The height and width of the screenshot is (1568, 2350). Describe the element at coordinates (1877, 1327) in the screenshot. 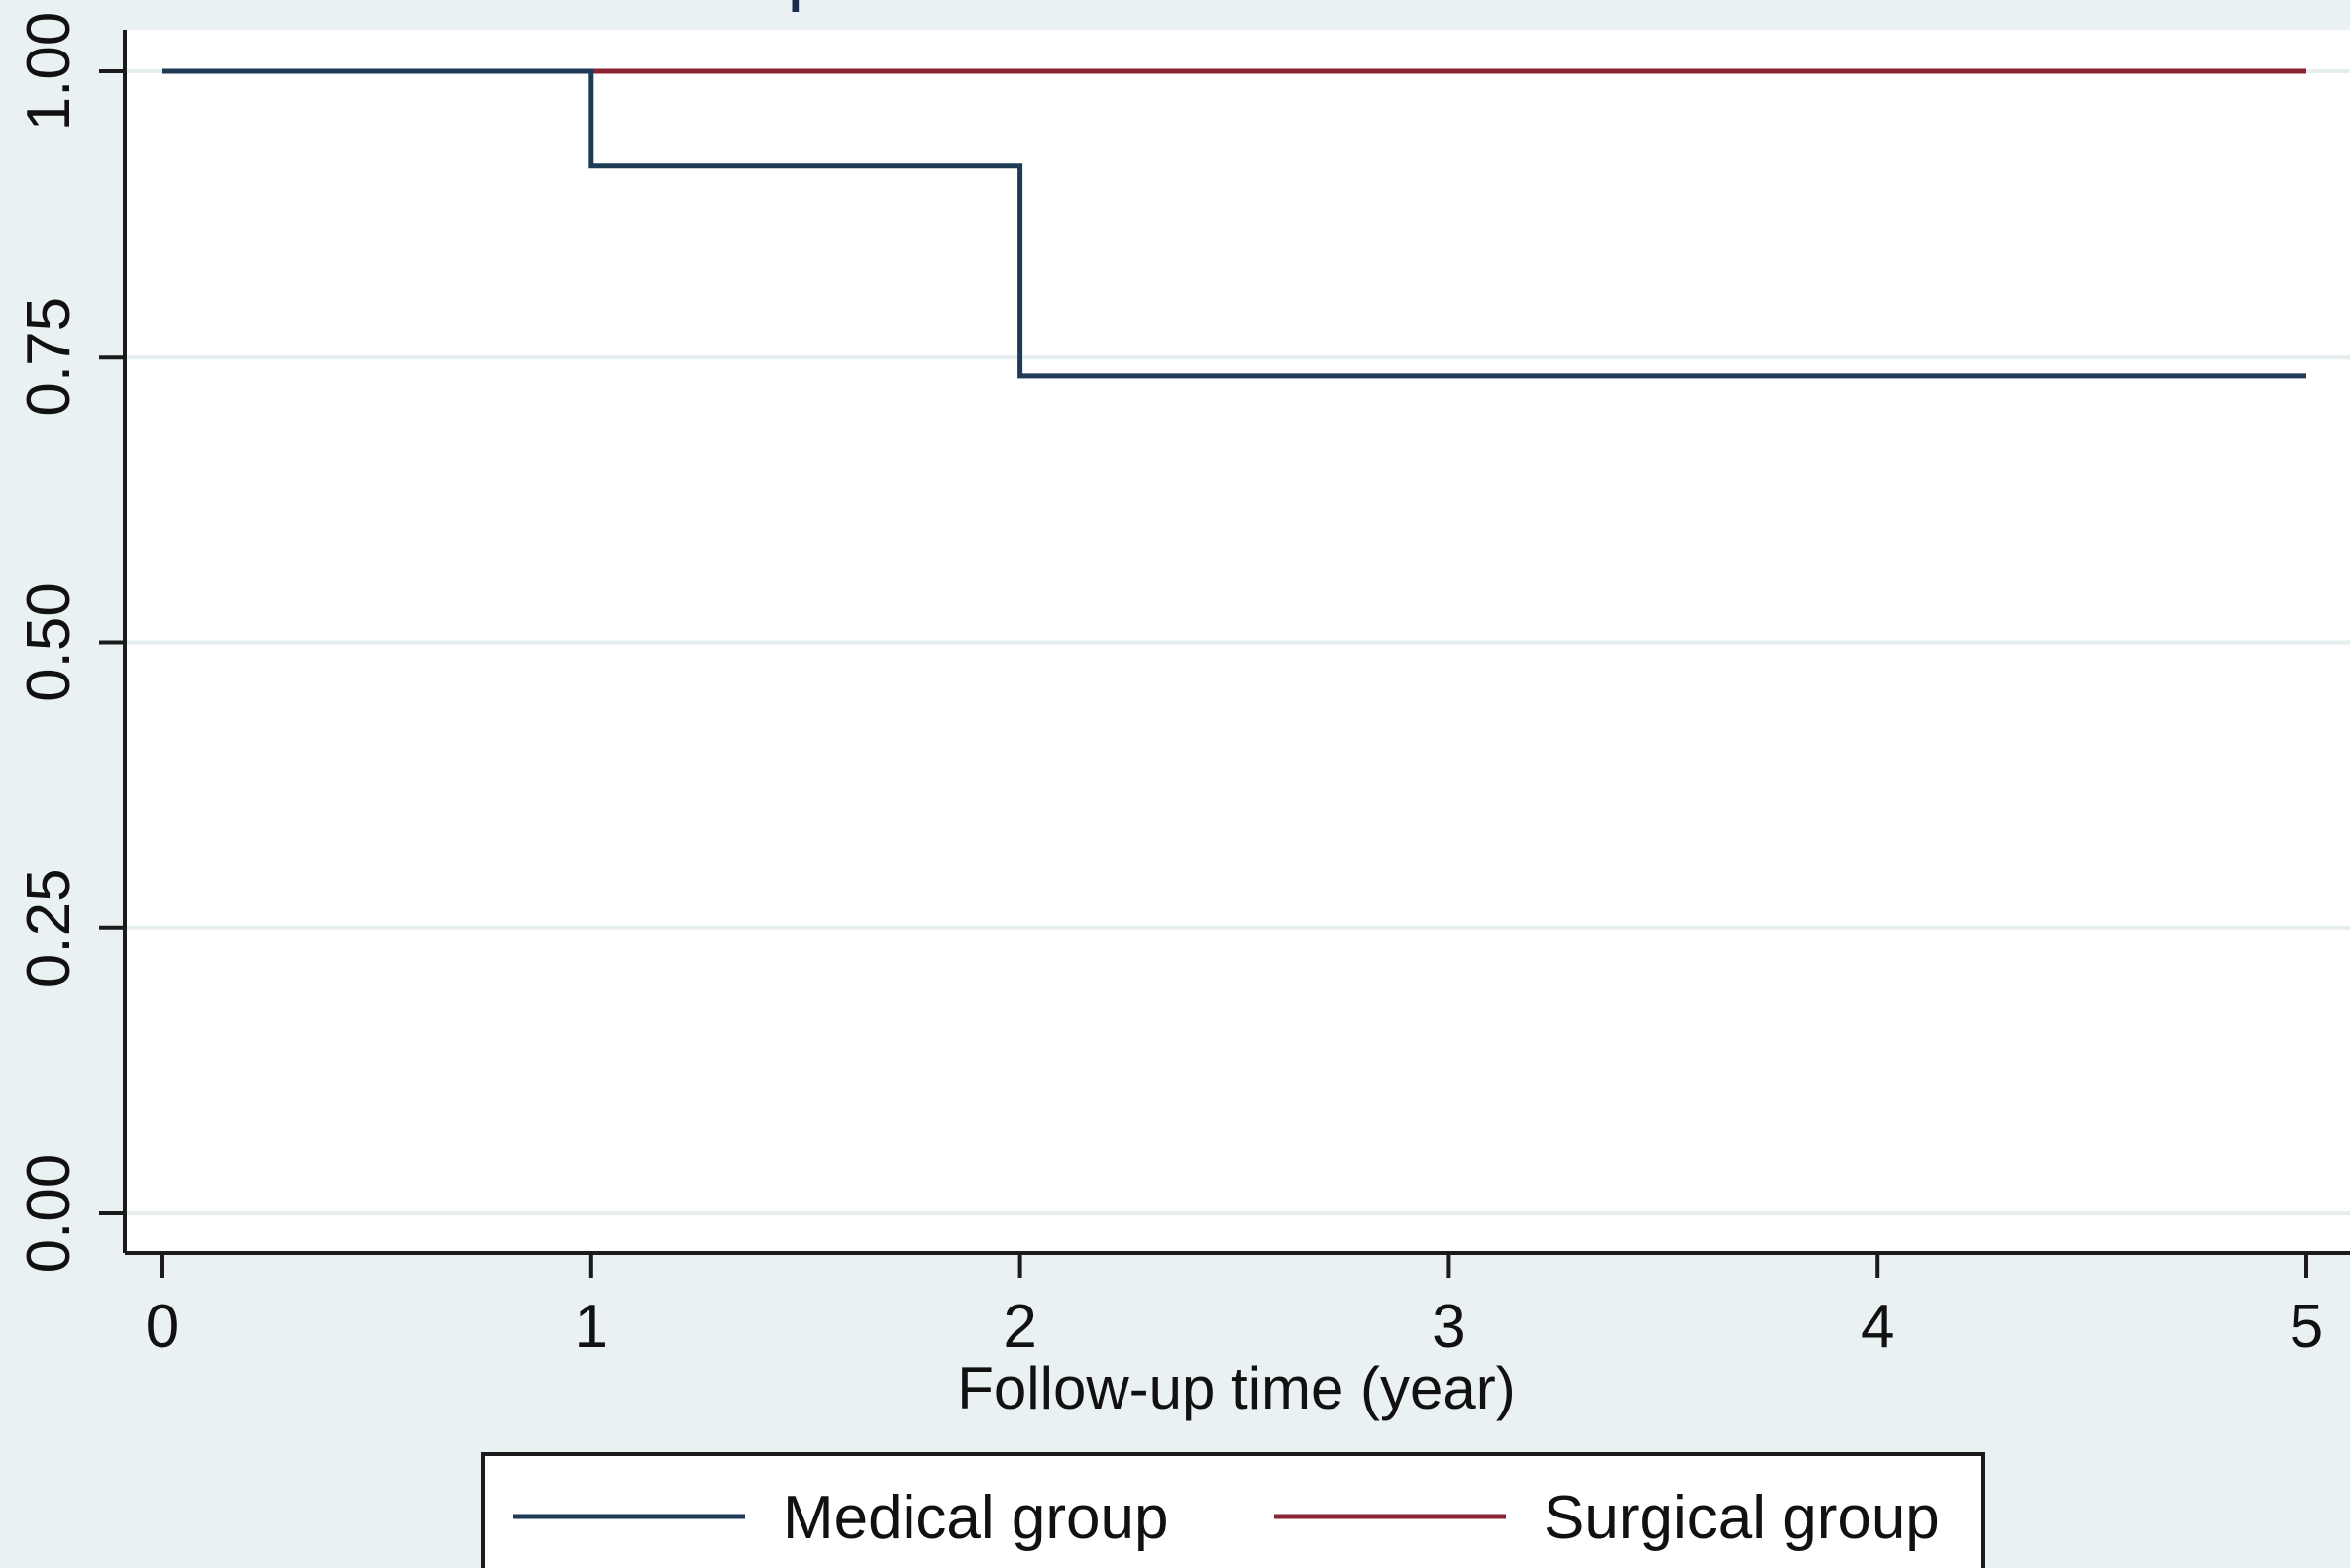

I see `x-tick-label: 4` at that location.